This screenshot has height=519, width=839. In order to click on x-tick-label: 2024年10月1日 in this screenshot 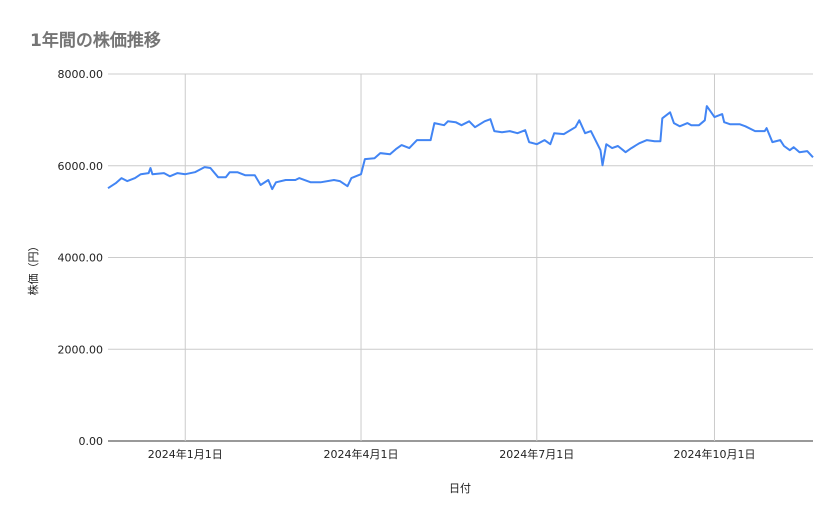, I will do `click(714, 454)`.